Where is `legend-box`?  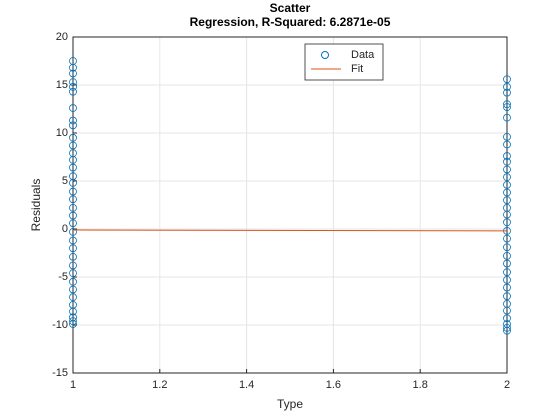 legend-box is located at coordinates (344, 62).